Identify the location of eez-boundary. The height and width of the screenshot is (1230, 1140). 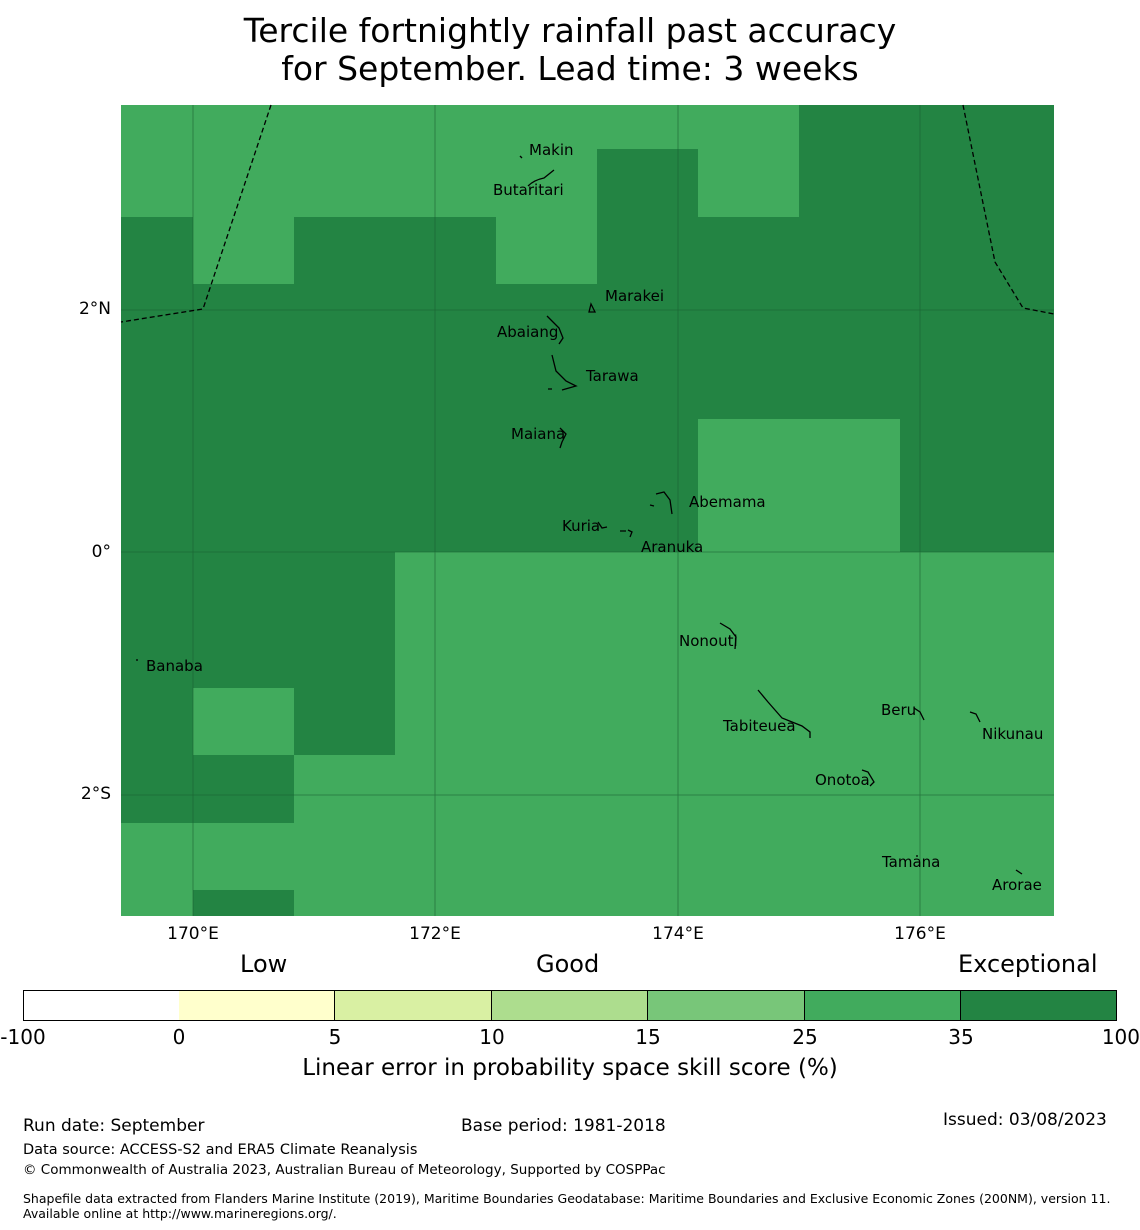
(587, 213).